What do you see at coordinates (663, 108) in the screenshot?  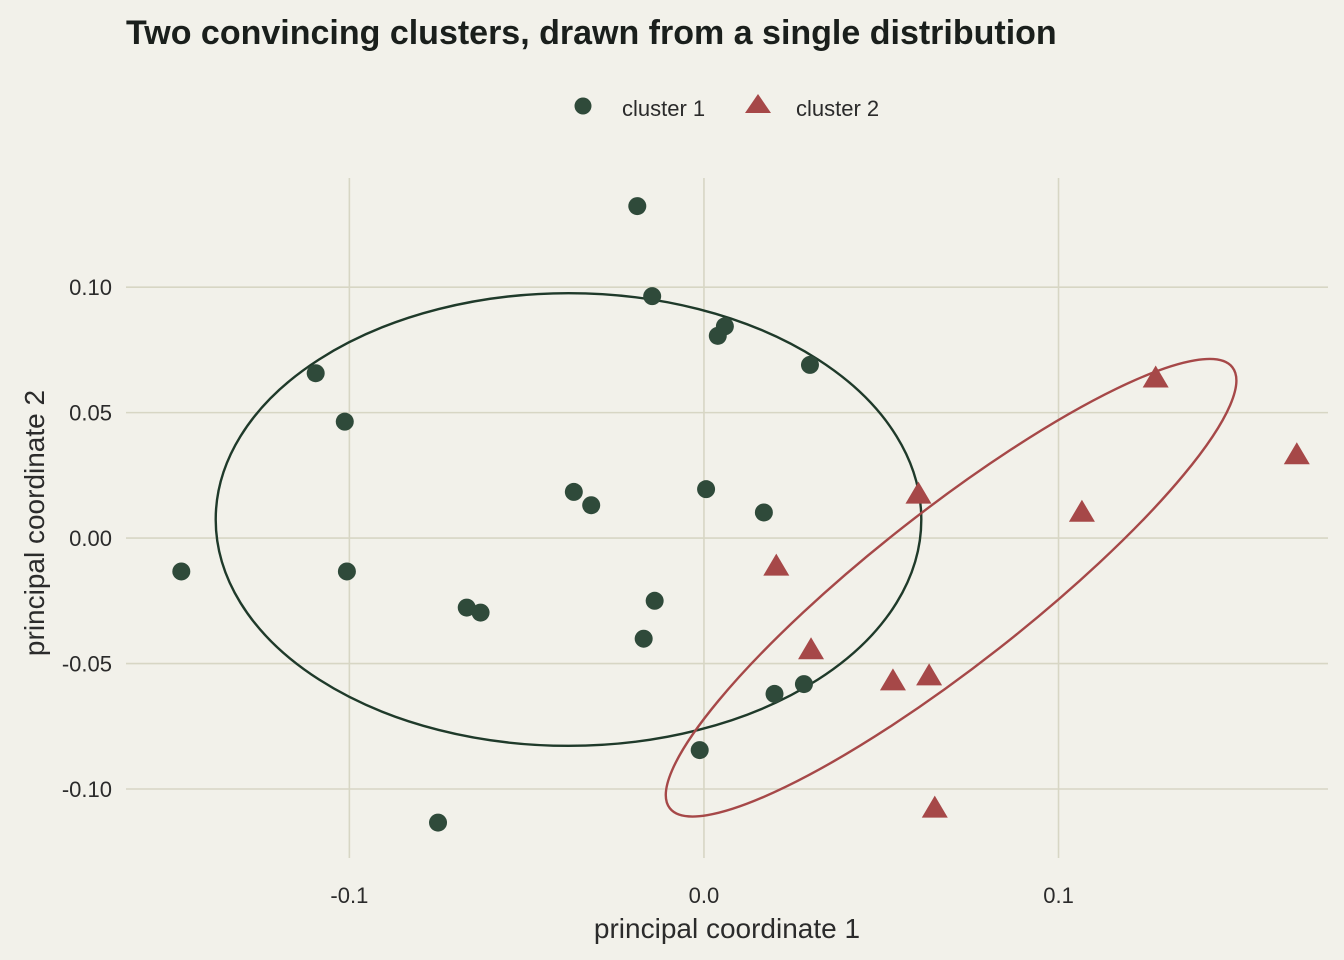 I see `legend-label-cluster-1: cluster 1` at bounding box center [663, 108].